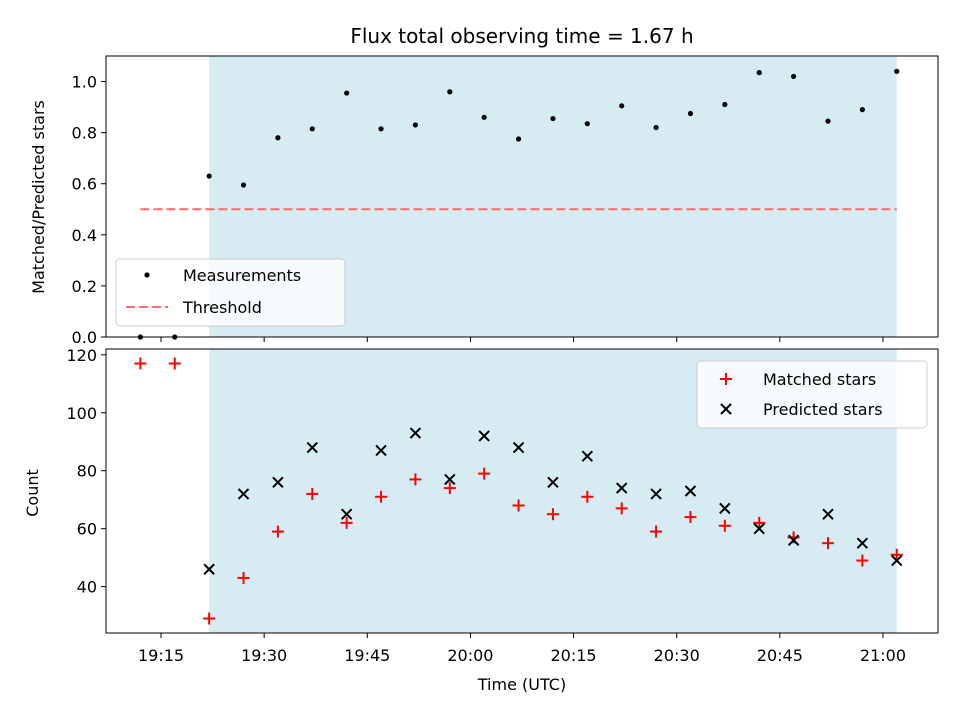 This screenshot has height=720, width=960. What do you see at coordinates (81, 355) in the screenshot?
I see `bottom-y-tick-label: 120` at bounding box center [81, 355].